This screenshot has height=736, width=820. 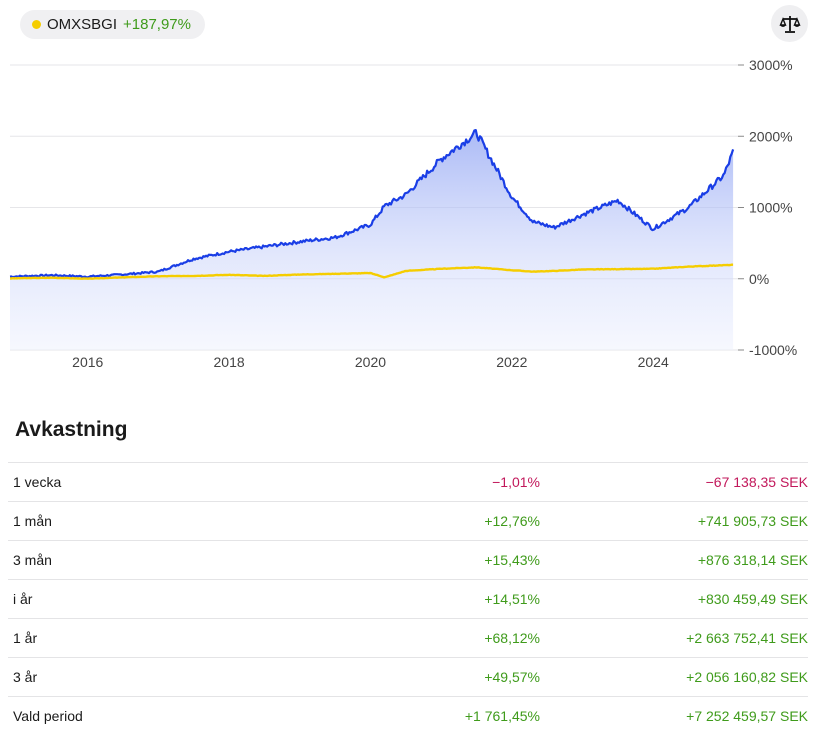 I want to click on y-tick-label: 0%, so click(x=759, y=279).